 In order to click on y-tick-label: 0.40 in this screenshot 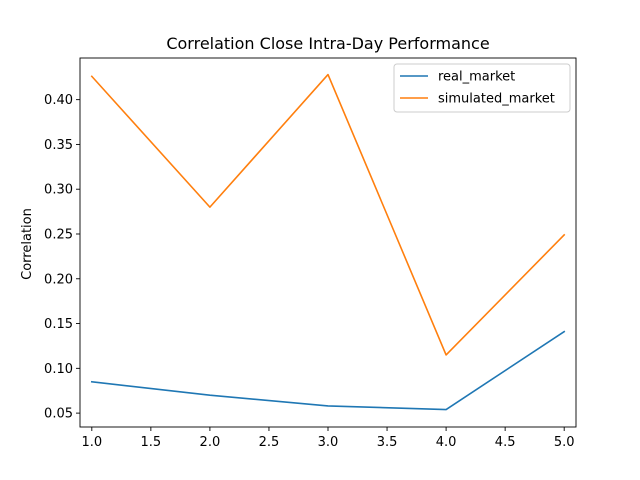, I will do `click(58, 100)`.